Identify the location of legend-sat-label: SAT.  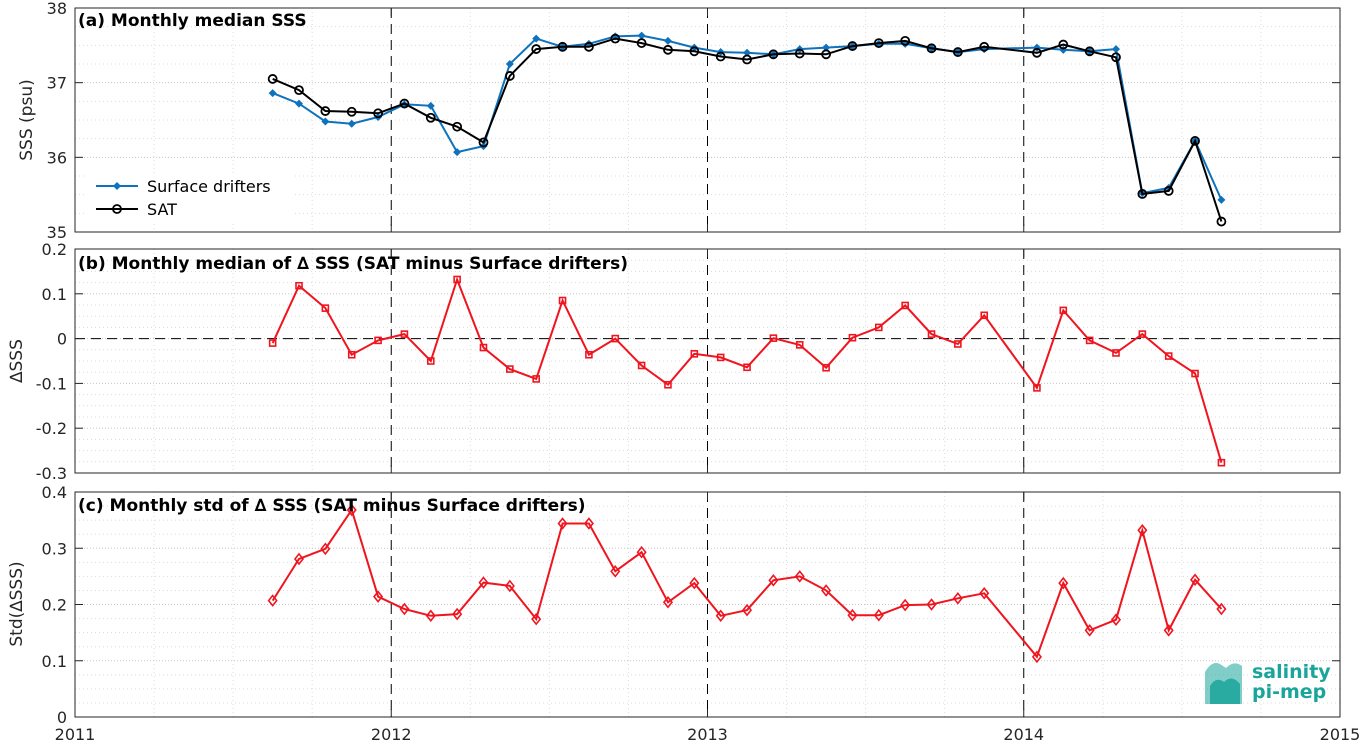
(162, 209).